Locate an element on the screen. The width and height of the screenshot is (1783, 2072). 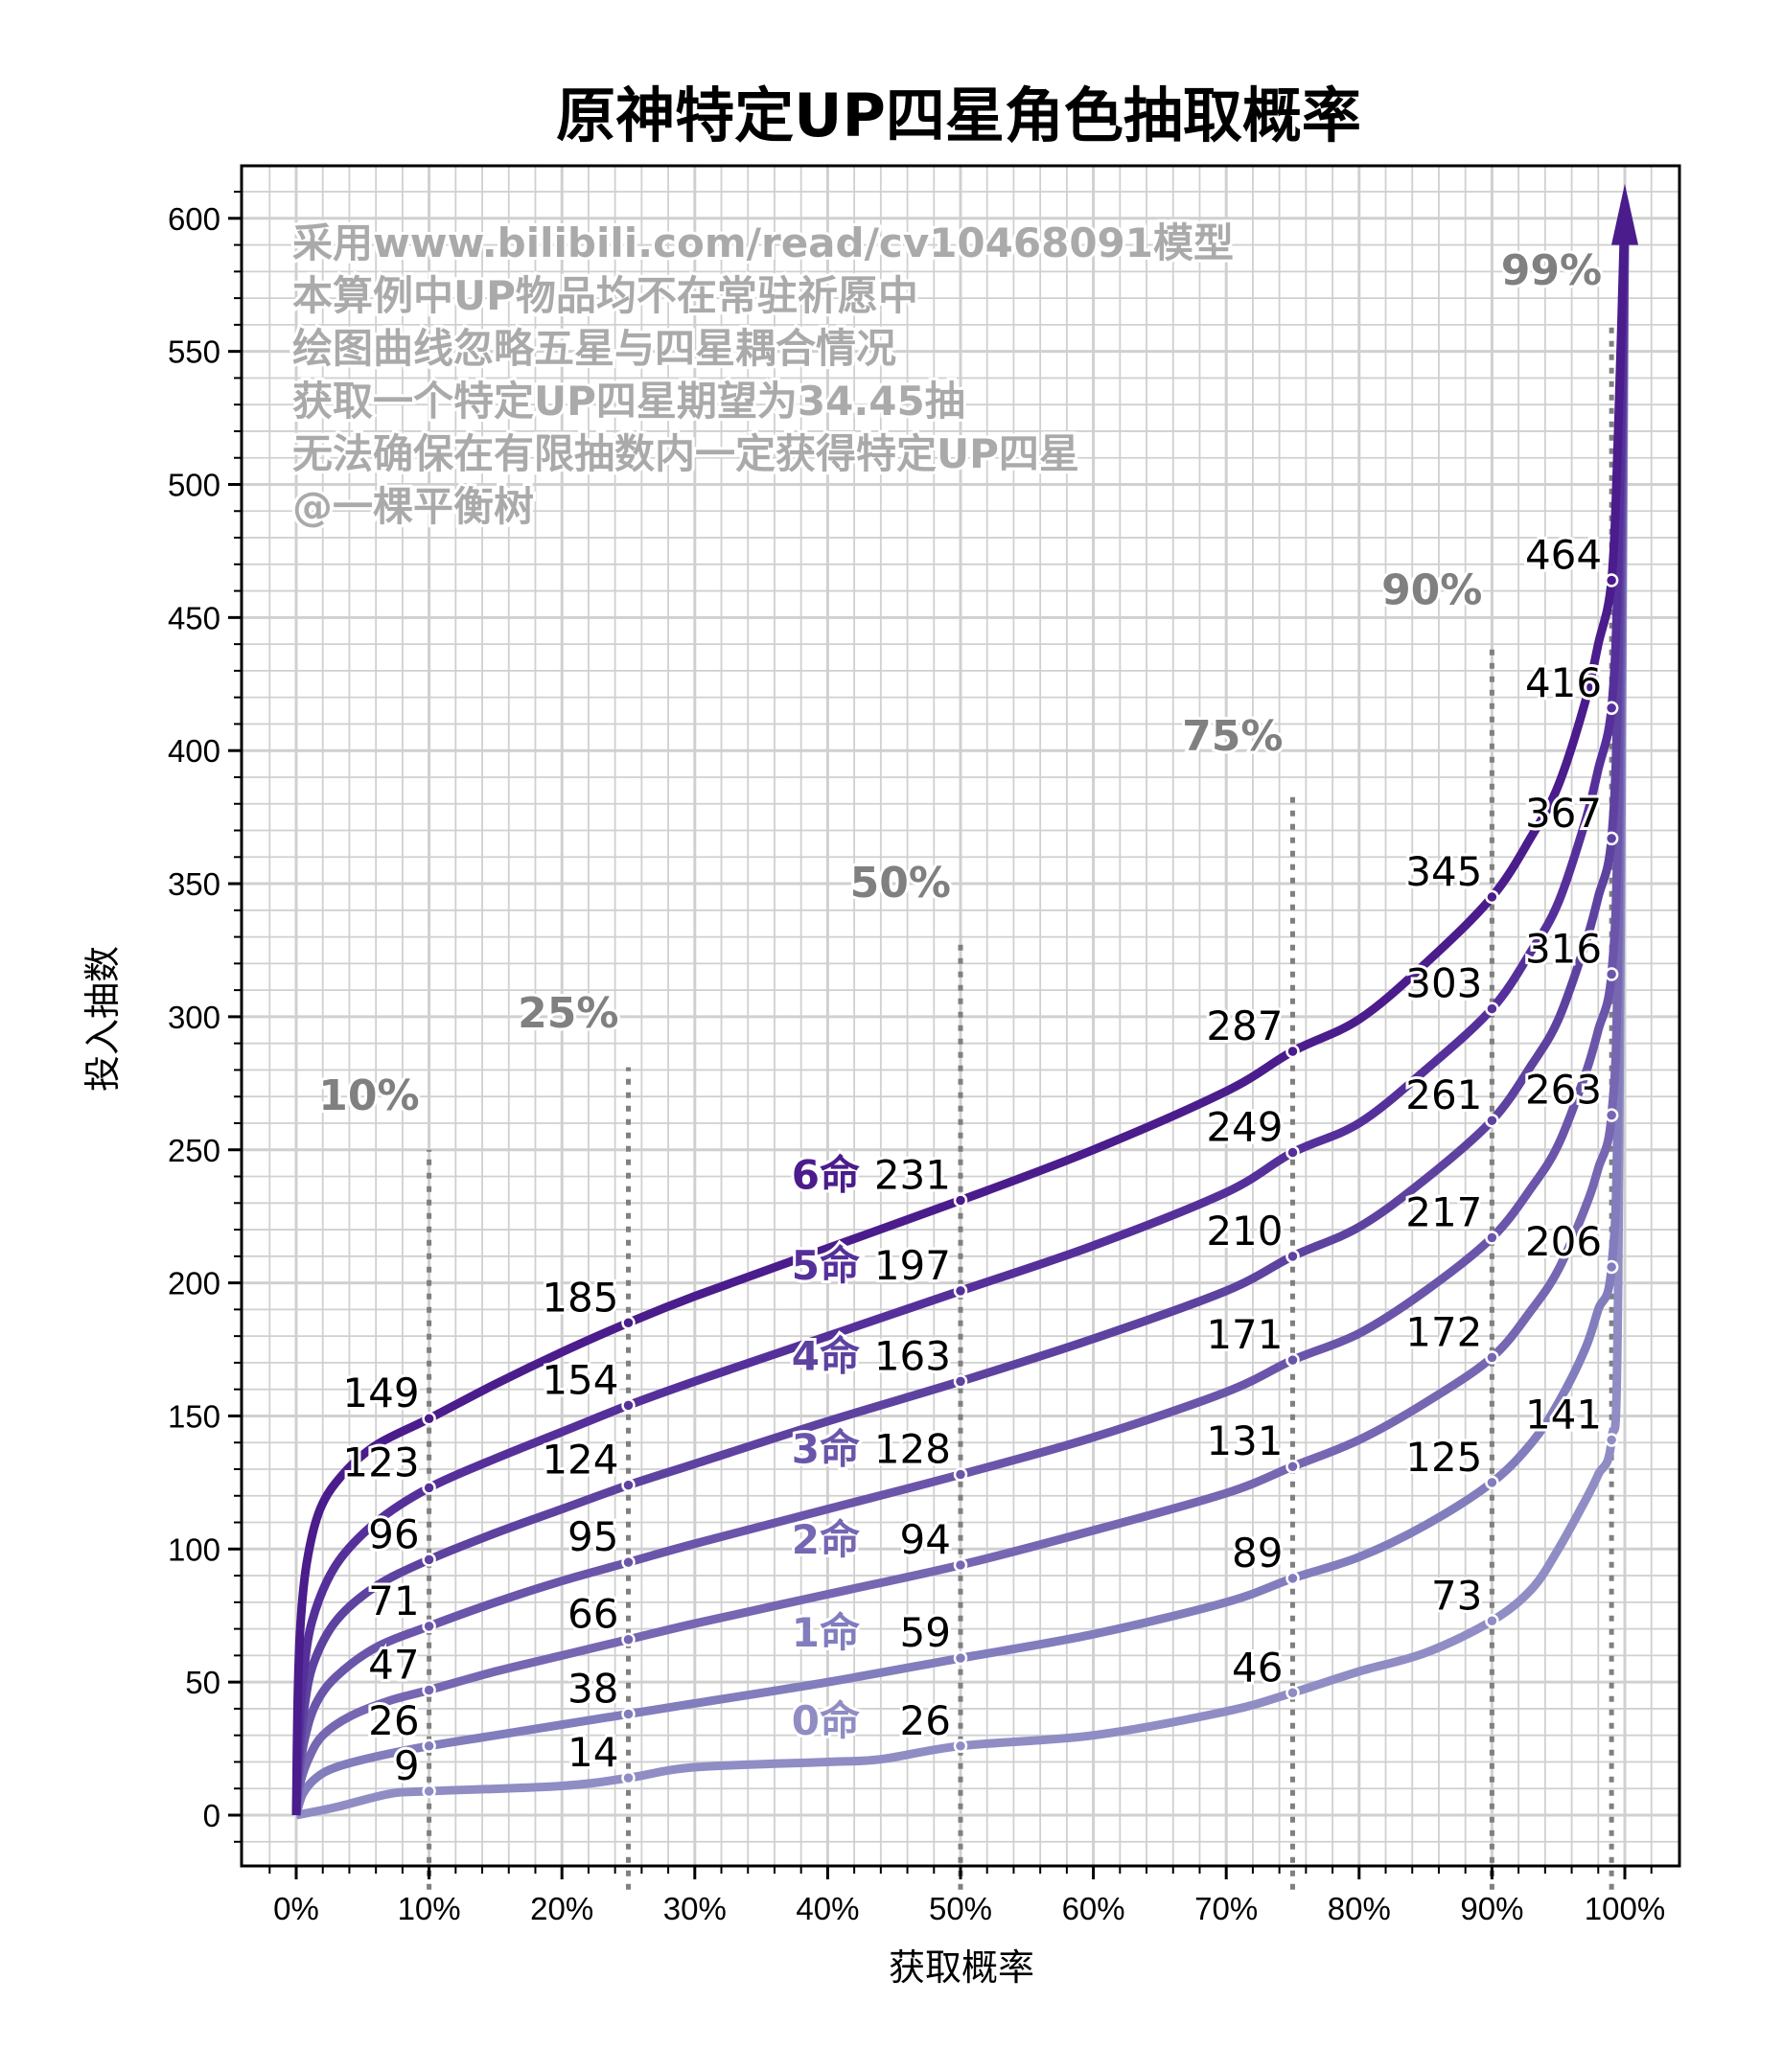
value-label: 316 is located at coordinates (1563, 948).